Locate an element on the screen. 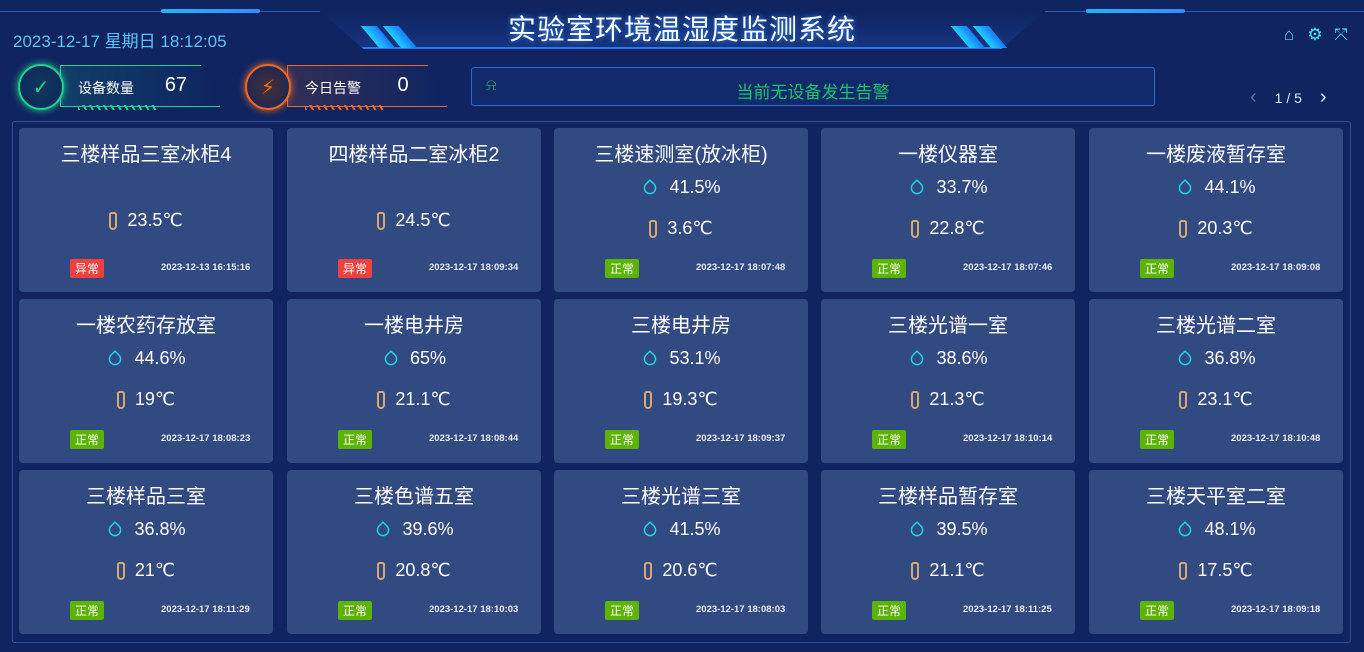  temperature-row: 22.8℃ is located at coordinates (948, 228).